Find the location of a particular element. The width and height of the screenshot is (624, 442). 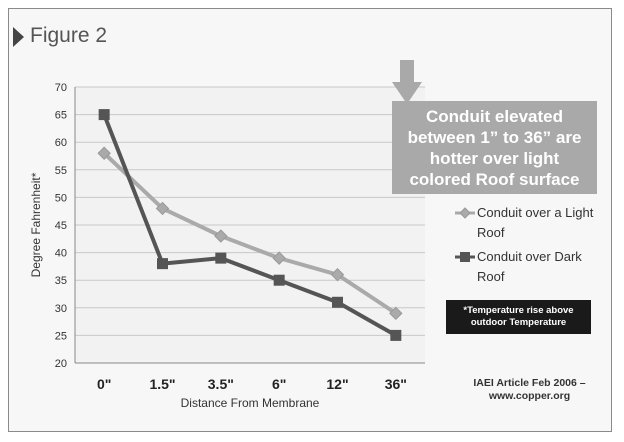

y-tick-label: 40 is located at coordinates (61, 254).